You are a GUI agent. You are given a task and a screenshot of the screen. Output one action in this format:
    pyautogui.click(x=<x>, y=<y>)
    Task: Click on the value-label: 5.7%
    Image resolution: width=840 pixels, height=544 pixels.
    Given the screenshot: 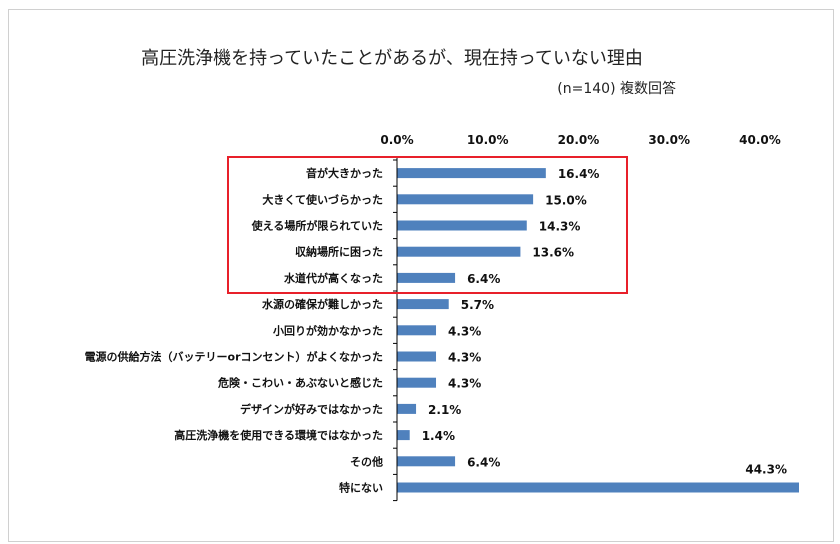 What is the action you would take?
    pyautogui.click(x=477, y=305)
    